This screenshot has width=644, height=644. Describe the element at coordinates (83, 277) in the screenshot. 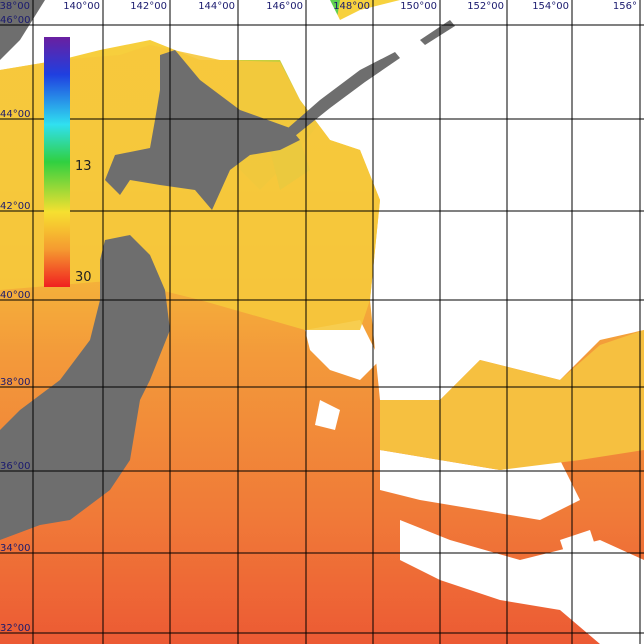

I see `colorbar-label: 30` at that location.